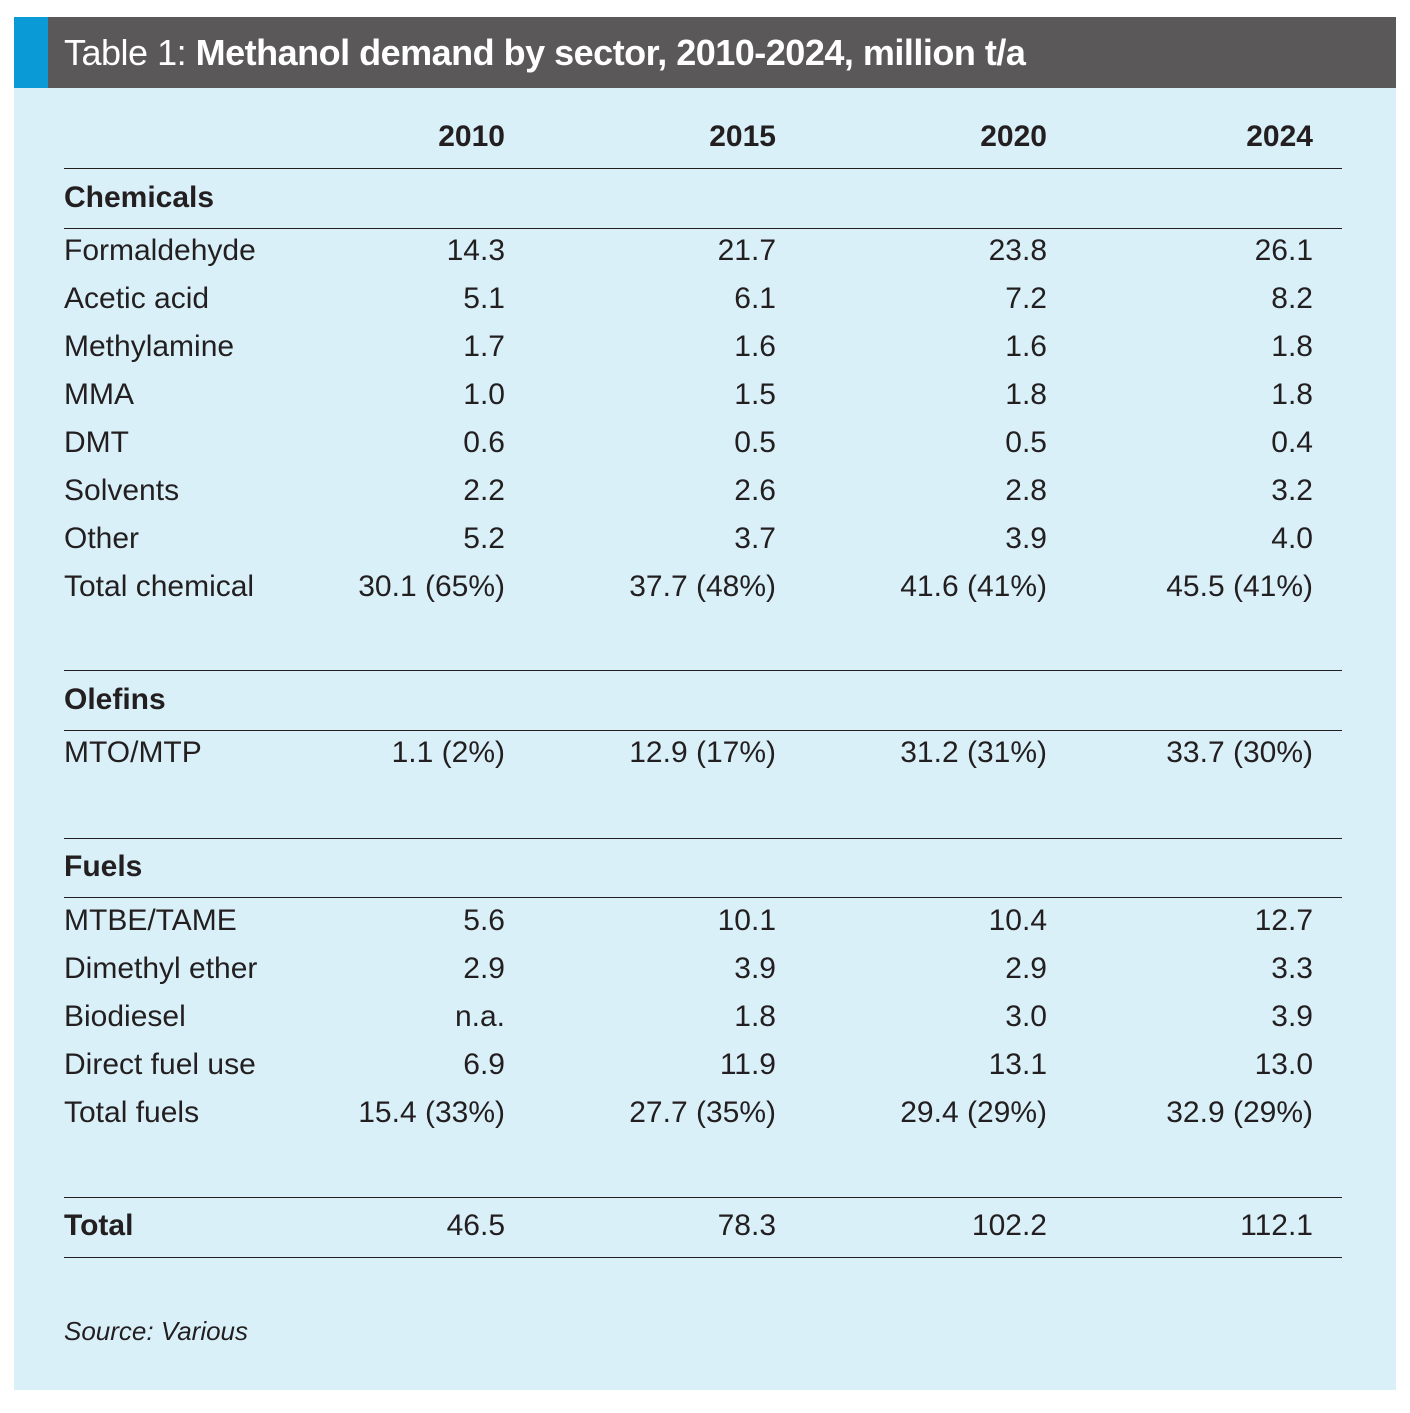  What do you see at coordinates (1283, 250) in the screenshot?
I see `cell-value: 26.1` at bounding box center [1283, 250].